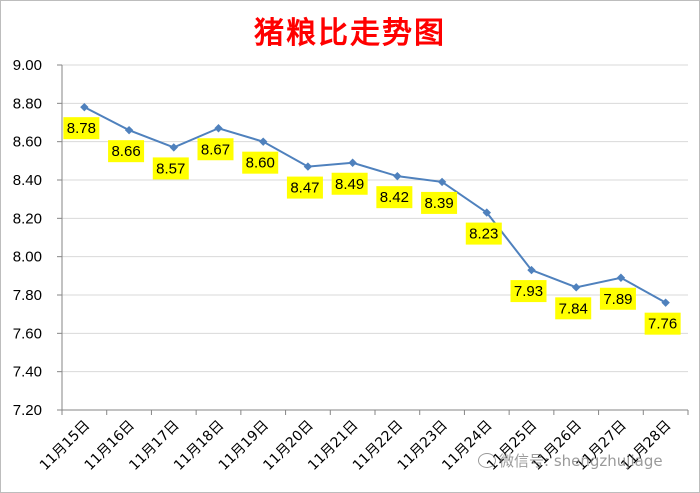 The image size is (700, 493). I want to click on data-label: 7.76, so click(662, 324).